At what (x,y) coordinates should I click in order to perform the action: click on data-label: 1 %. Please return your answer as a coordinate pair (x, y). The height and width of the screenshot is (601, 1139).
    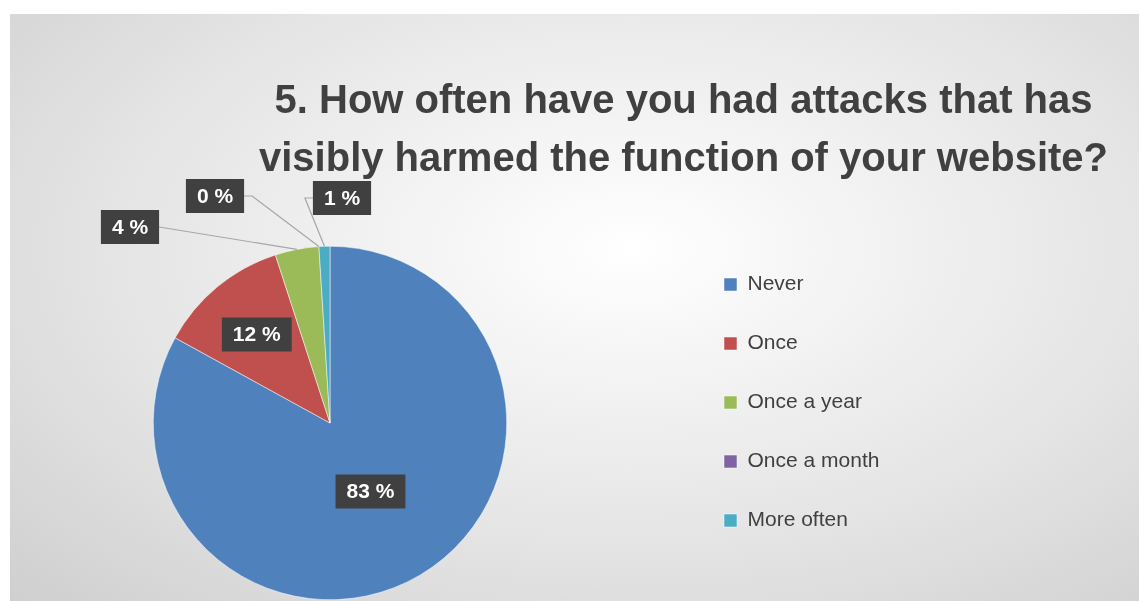
    Looking at the image, I should click on (342, 197).